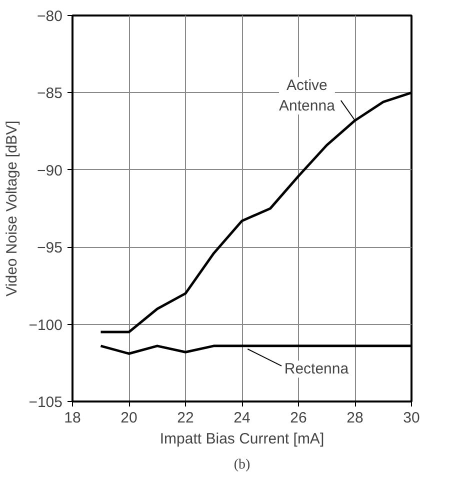  I want to click on x-tick-label: 24, so click(242, 418).